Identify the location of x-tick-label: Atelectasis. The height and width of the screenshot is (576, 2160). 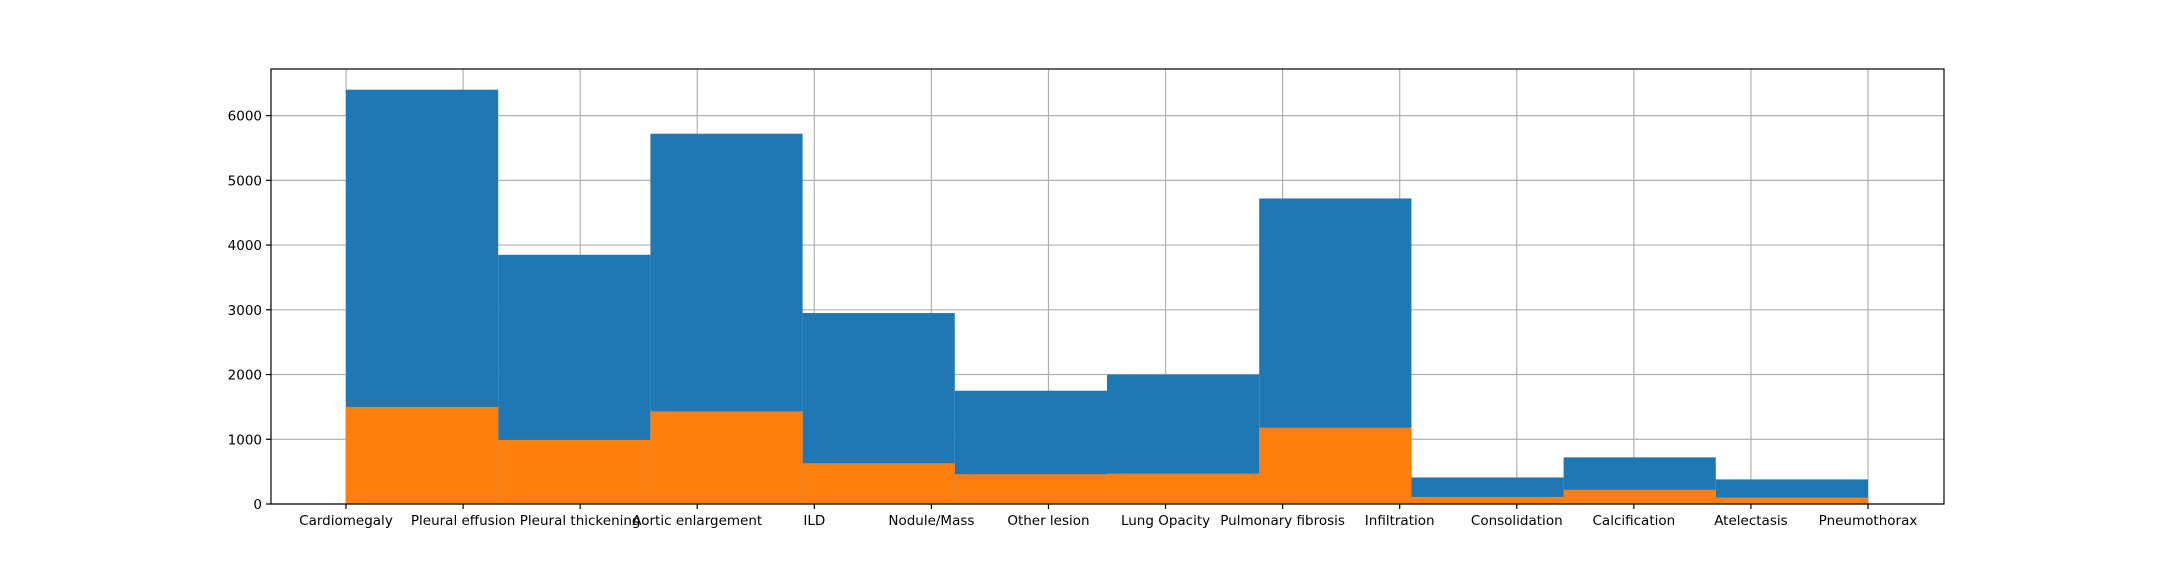
(1750, 521).